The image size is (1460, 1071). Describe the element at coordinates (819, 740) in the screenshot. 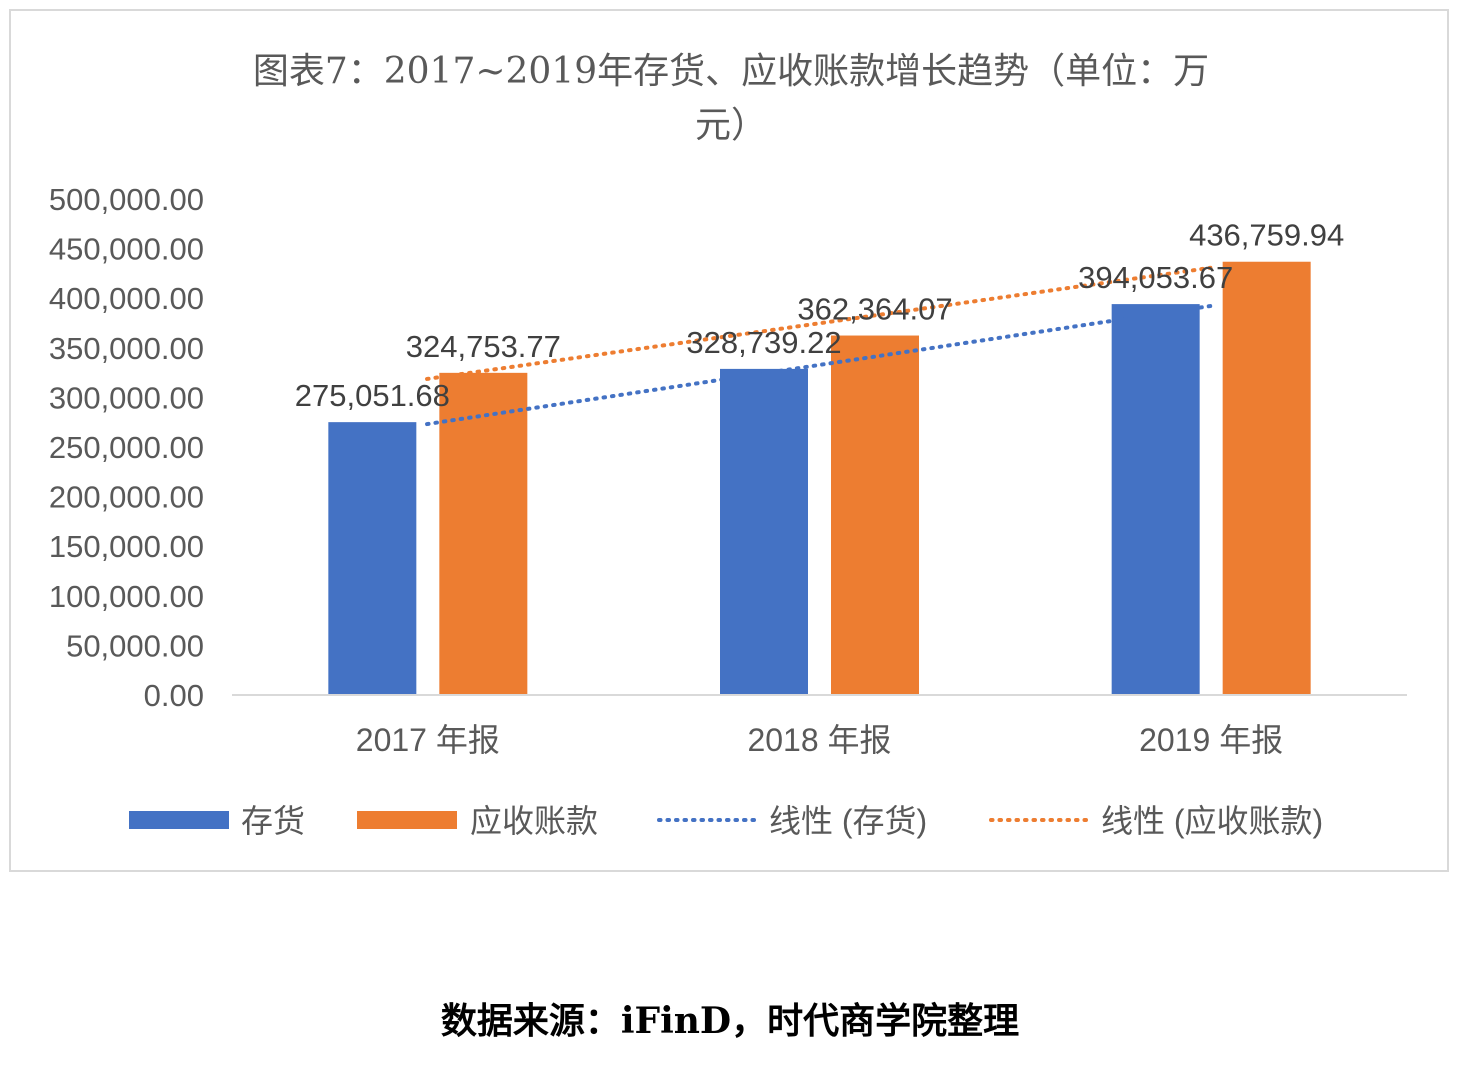

I see `x-tick-label: 2018 年报` at that location.